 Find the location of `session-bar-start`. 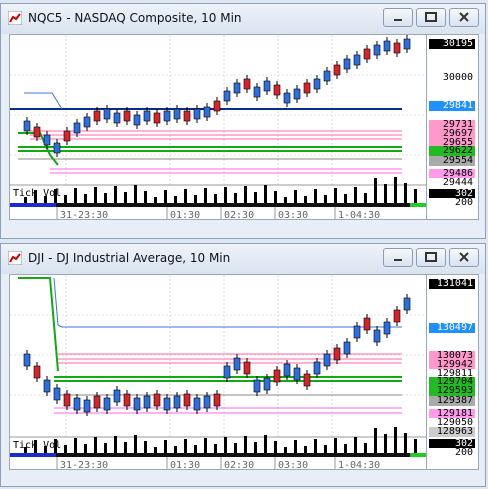

session-bar-start is located at coordinates (33, 455).